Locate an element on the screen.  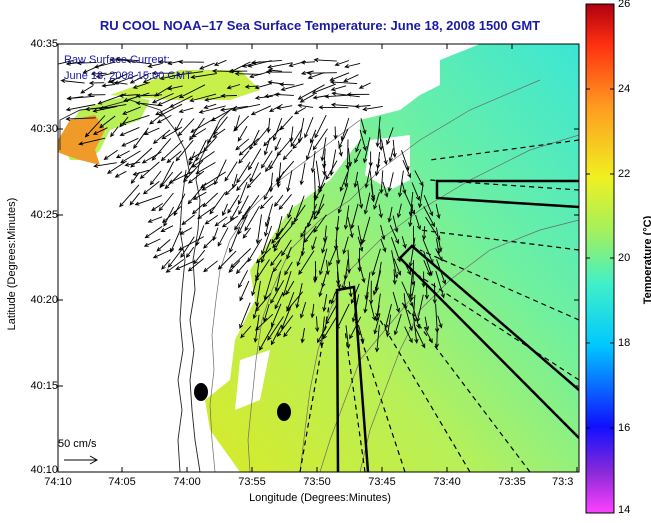
colorbar-tick-label: 20 is located at coordinates (624, 258).